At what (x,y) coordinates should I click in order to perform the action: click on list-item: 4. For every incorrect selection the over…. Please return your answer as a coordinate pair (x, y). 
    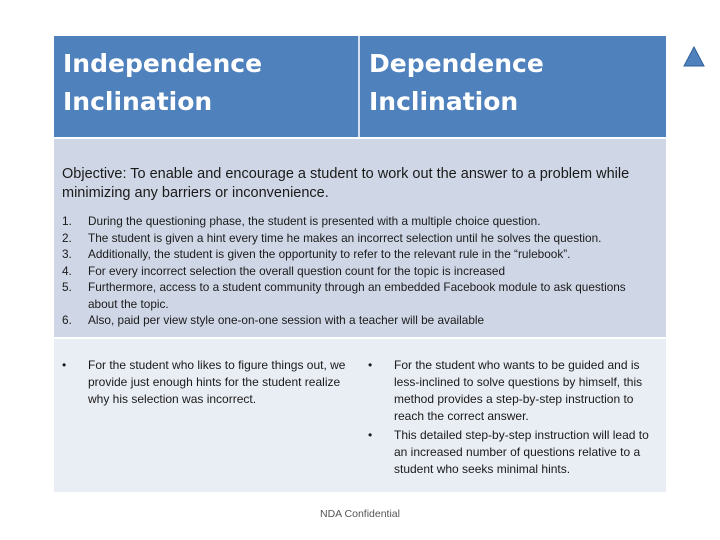
    Looking at the image, I should click on (360, 271).